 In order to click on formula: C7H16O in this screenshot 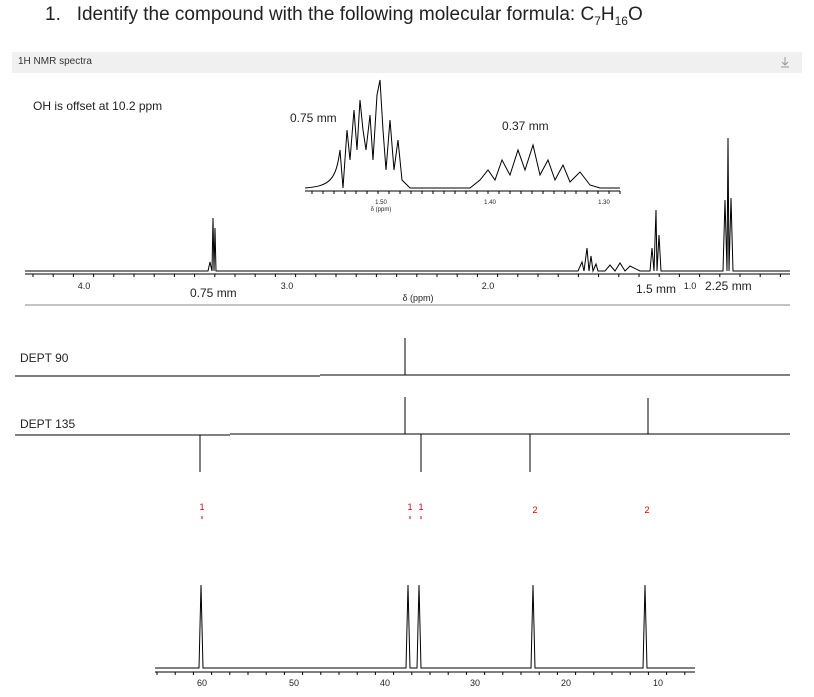, I will do `click(611, 16)`.